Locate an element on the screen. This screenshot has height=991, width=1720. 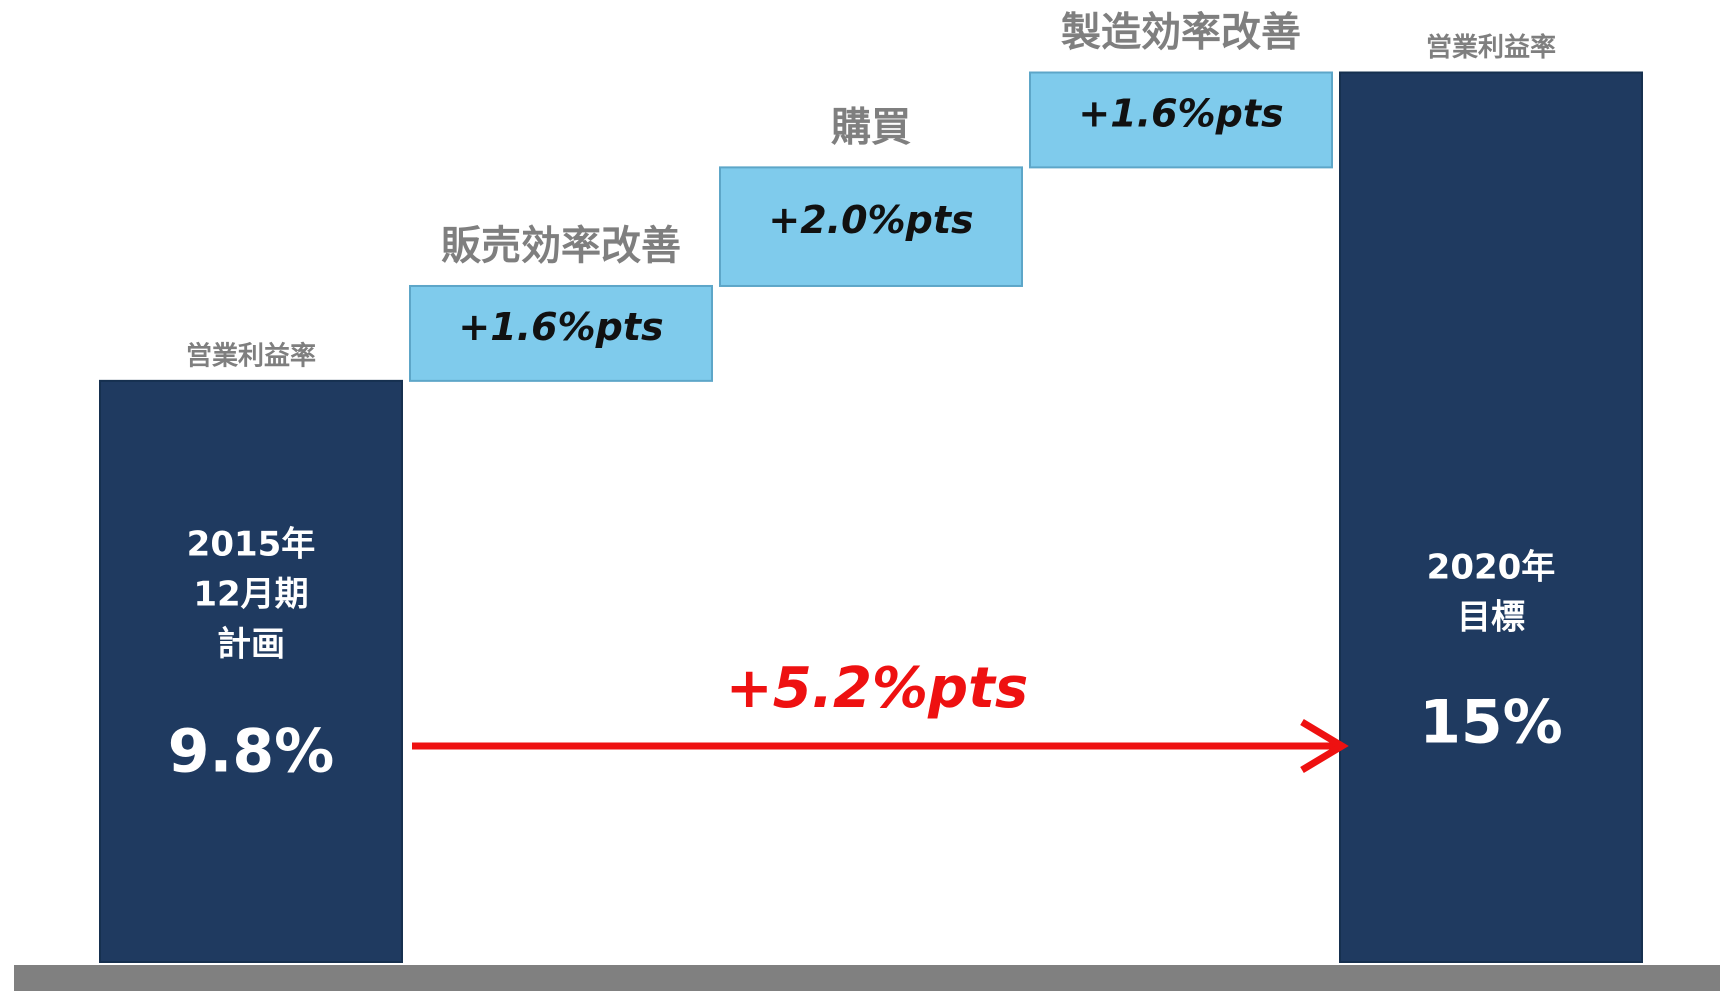
value-label: 9.8% is located at coordinates (251, 752).